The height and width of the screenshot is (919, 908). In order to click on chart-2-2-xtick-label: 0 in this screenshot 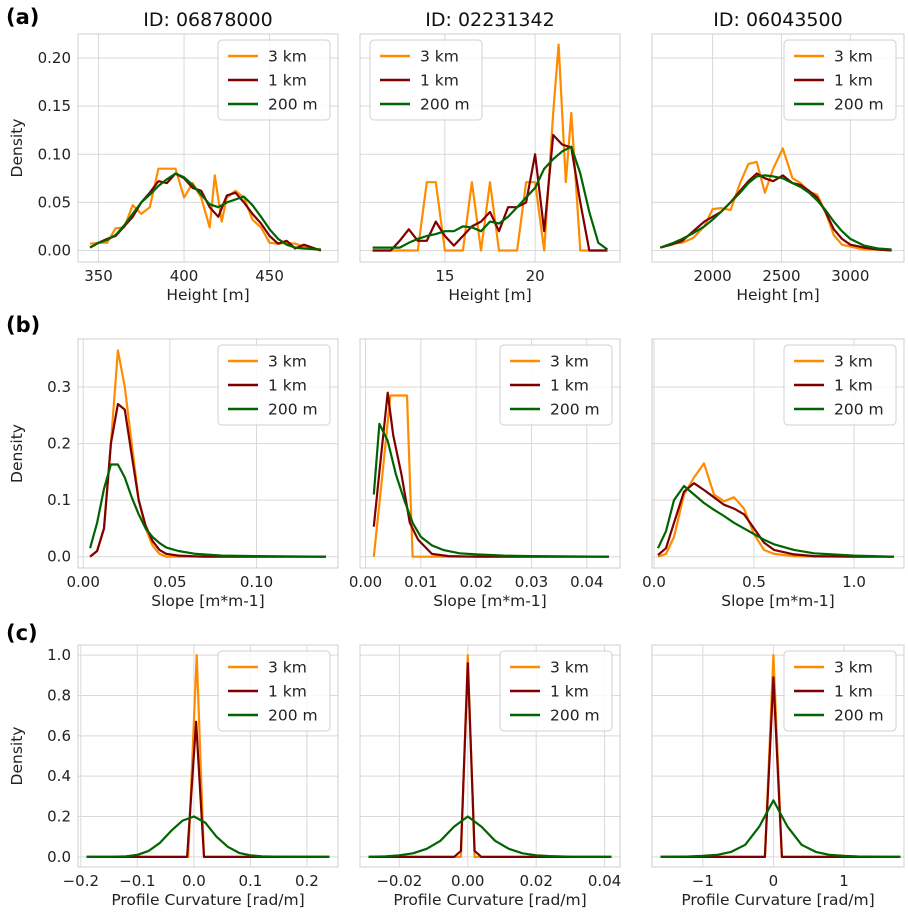, I will do `click(774, 881)`.